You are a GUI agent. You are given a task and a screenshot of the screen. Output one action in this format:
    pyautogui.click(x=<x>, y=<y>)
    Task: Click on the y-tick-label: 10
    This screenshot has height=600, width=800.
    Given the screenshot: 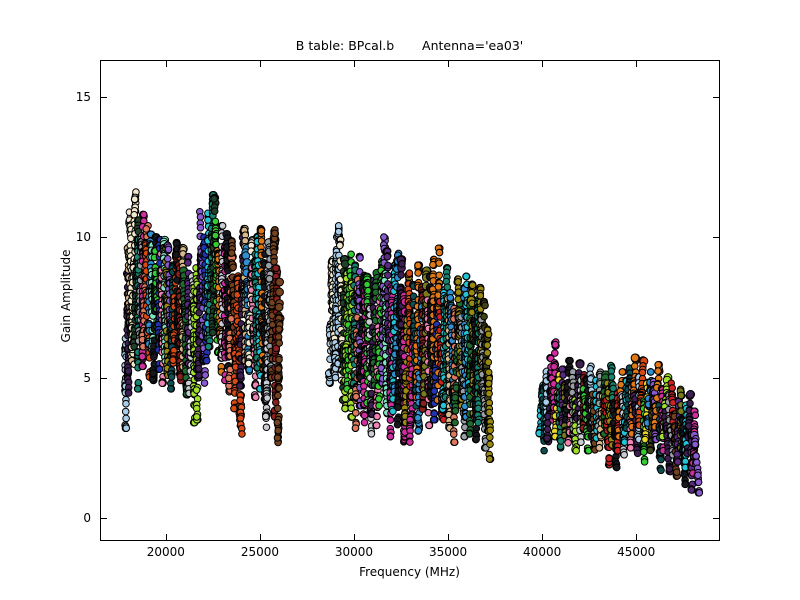 What is the action you would take?
    pyautogui.click(x=83, y=237)
    